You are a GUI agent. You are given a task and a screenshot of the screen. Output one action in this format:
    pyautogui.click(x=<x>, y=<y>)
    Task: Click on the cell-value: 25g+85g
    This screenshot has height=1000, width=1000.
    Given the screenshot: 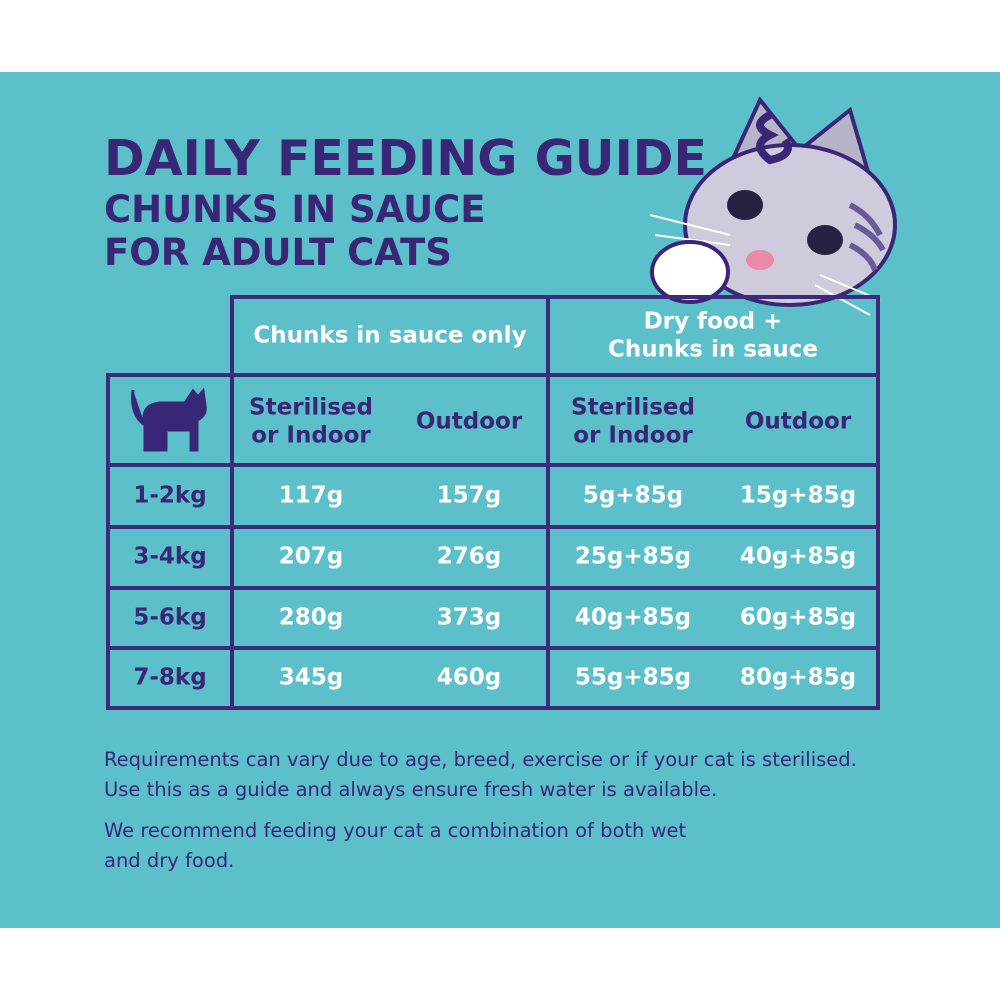 What is the action you would take?
    pyautogui.click(x=633, y=557)
    